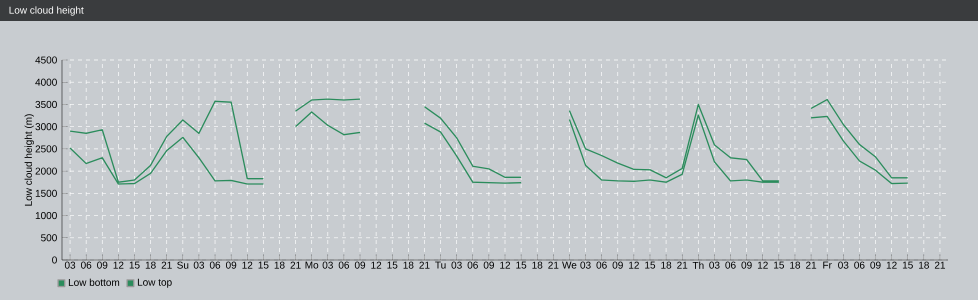 The width and height of the screenshot is (978, 300). I want to click on y-tick-label: 3000, so click(46, 126).